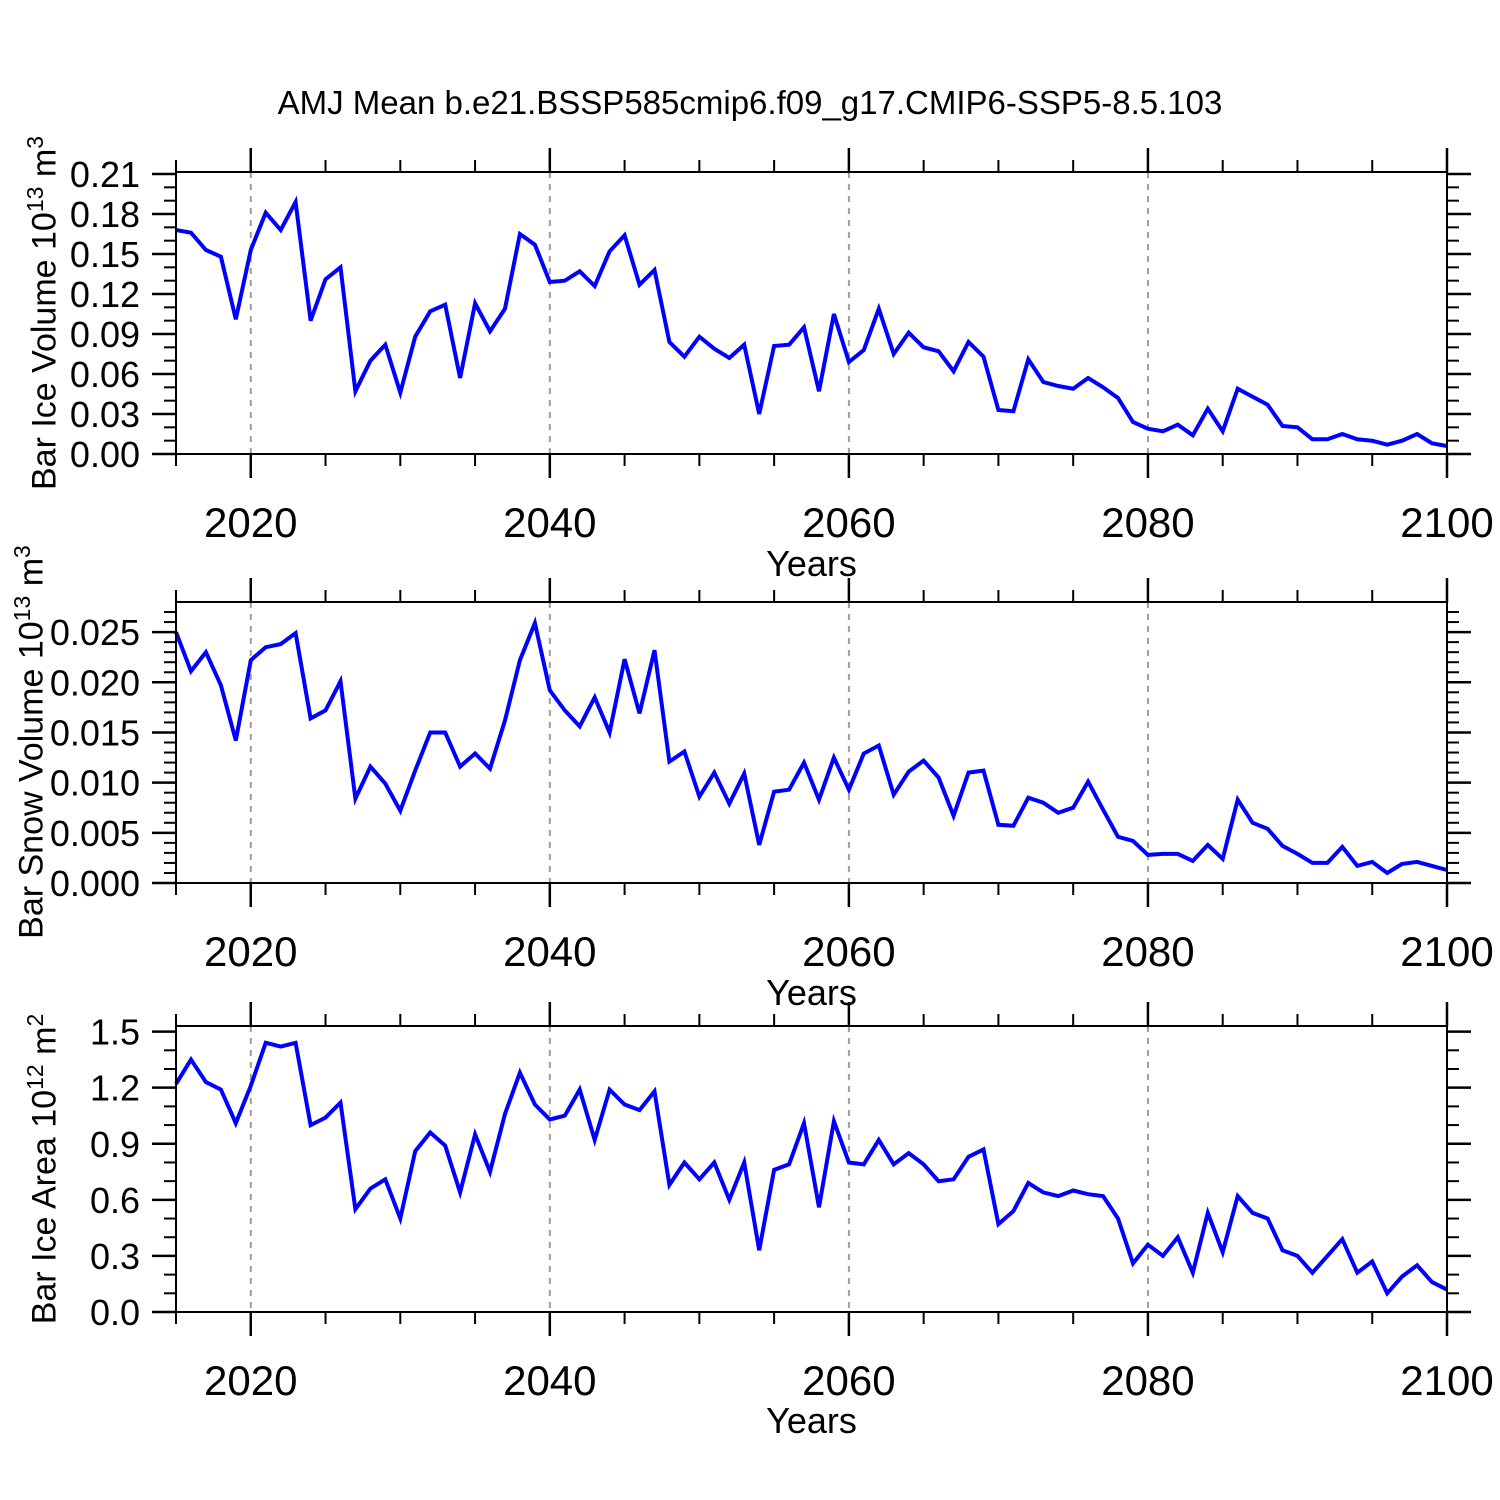  I want to click on series-line-bar-ice-area, so click(811, 1168).